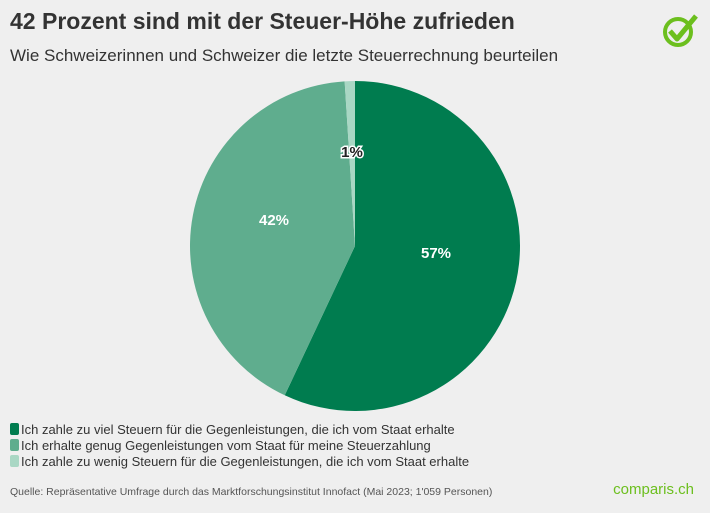 The height and width of the screenshot is (513, 710). What do you see at coordinates (680, 30) in the screenshot?
I see `check-circle-icon` at bounding box center [680, 30].